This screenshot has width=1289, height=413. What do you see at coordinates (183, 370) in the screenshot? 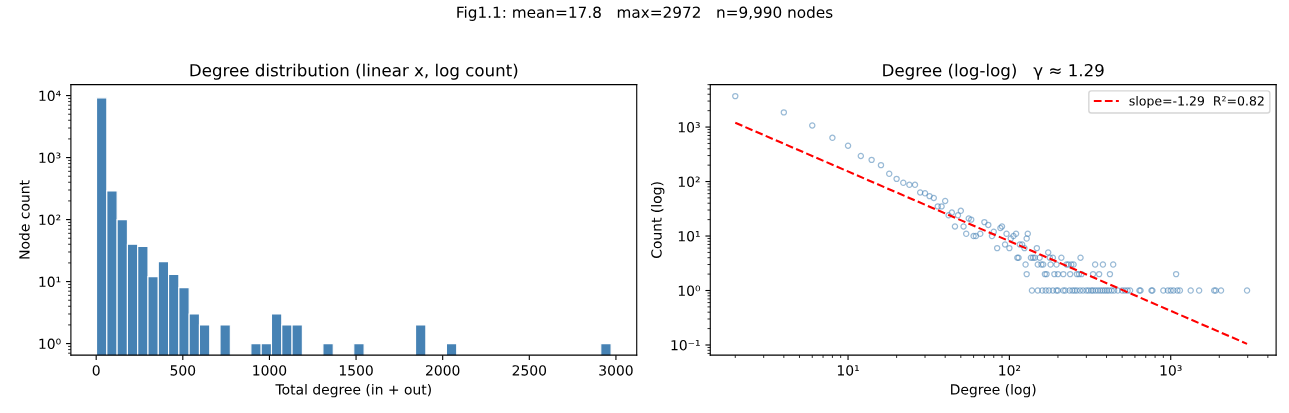
I see `x-tick-label: 500` at bounding box center [183, 370].